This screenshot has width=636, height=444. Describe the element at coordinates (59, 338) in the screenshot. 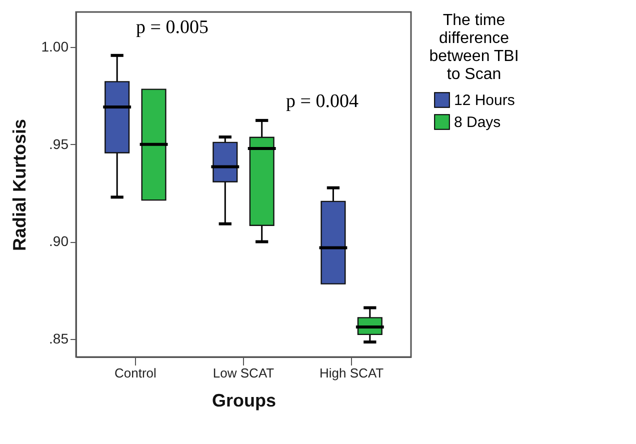

I see `y-tick-label: .85` at that location.